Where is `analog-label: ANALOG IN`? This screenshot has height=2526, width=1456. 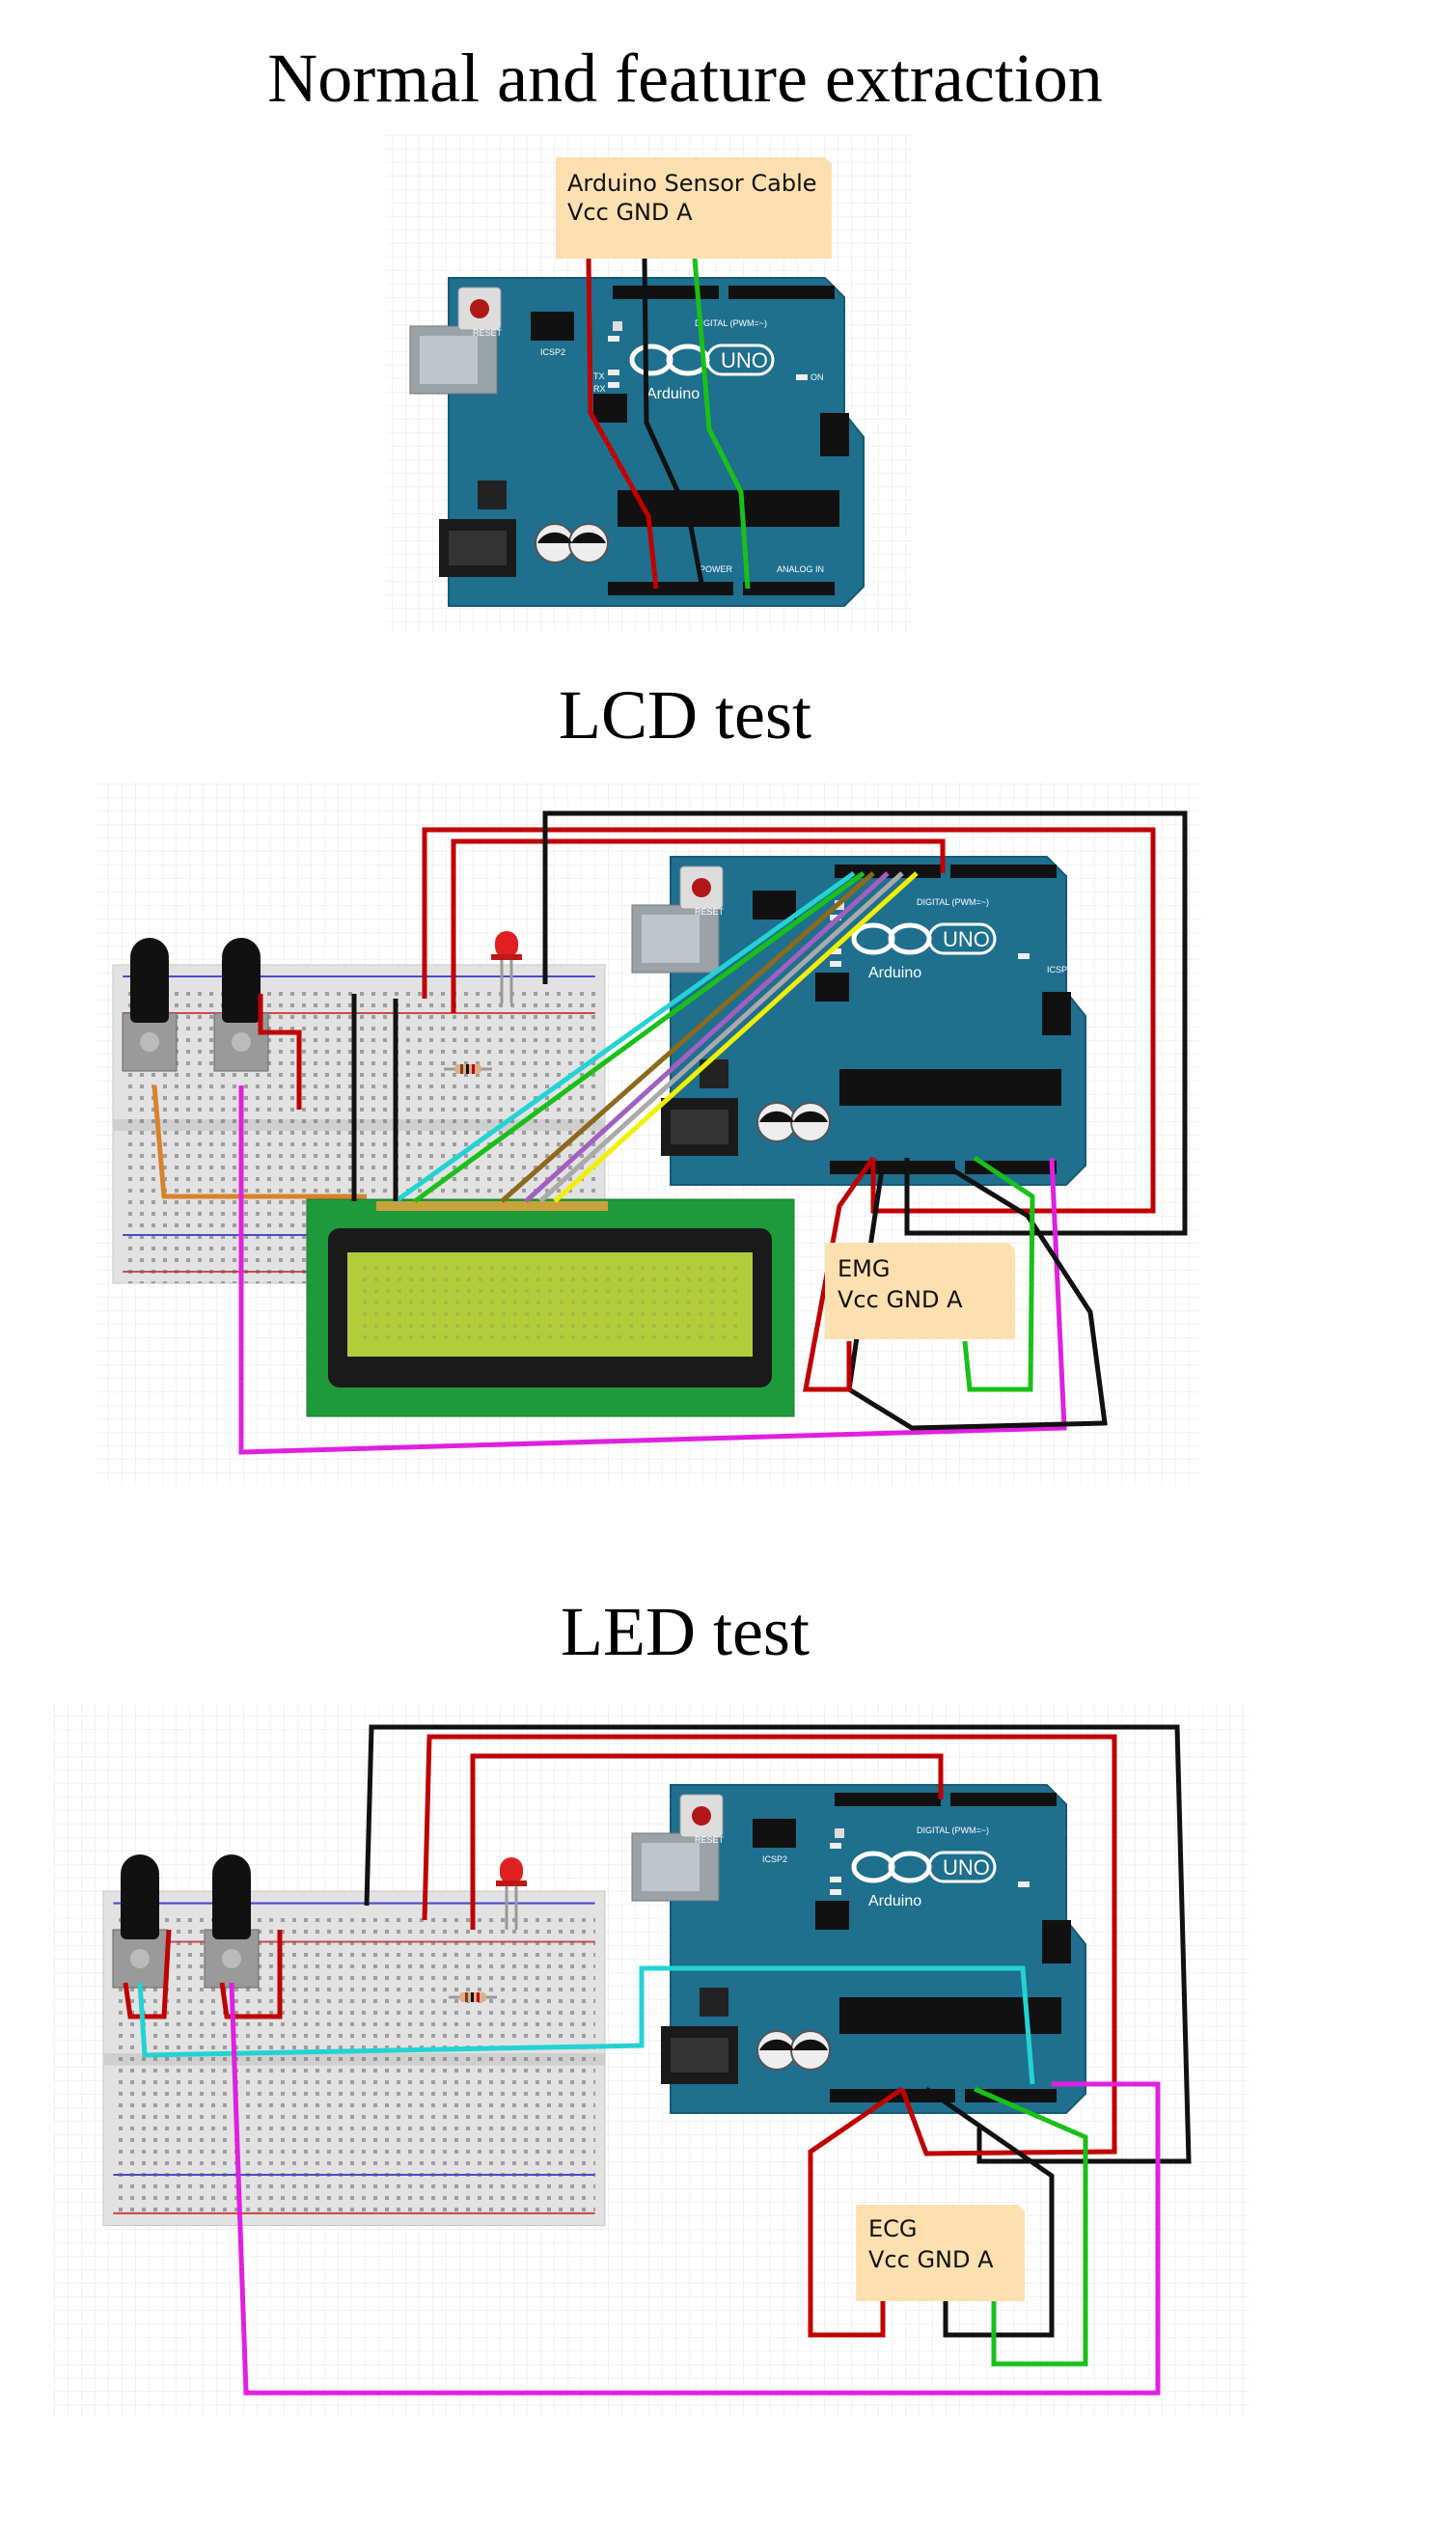
analog-label: ANALOG IN is located at coordinates (800, 569).